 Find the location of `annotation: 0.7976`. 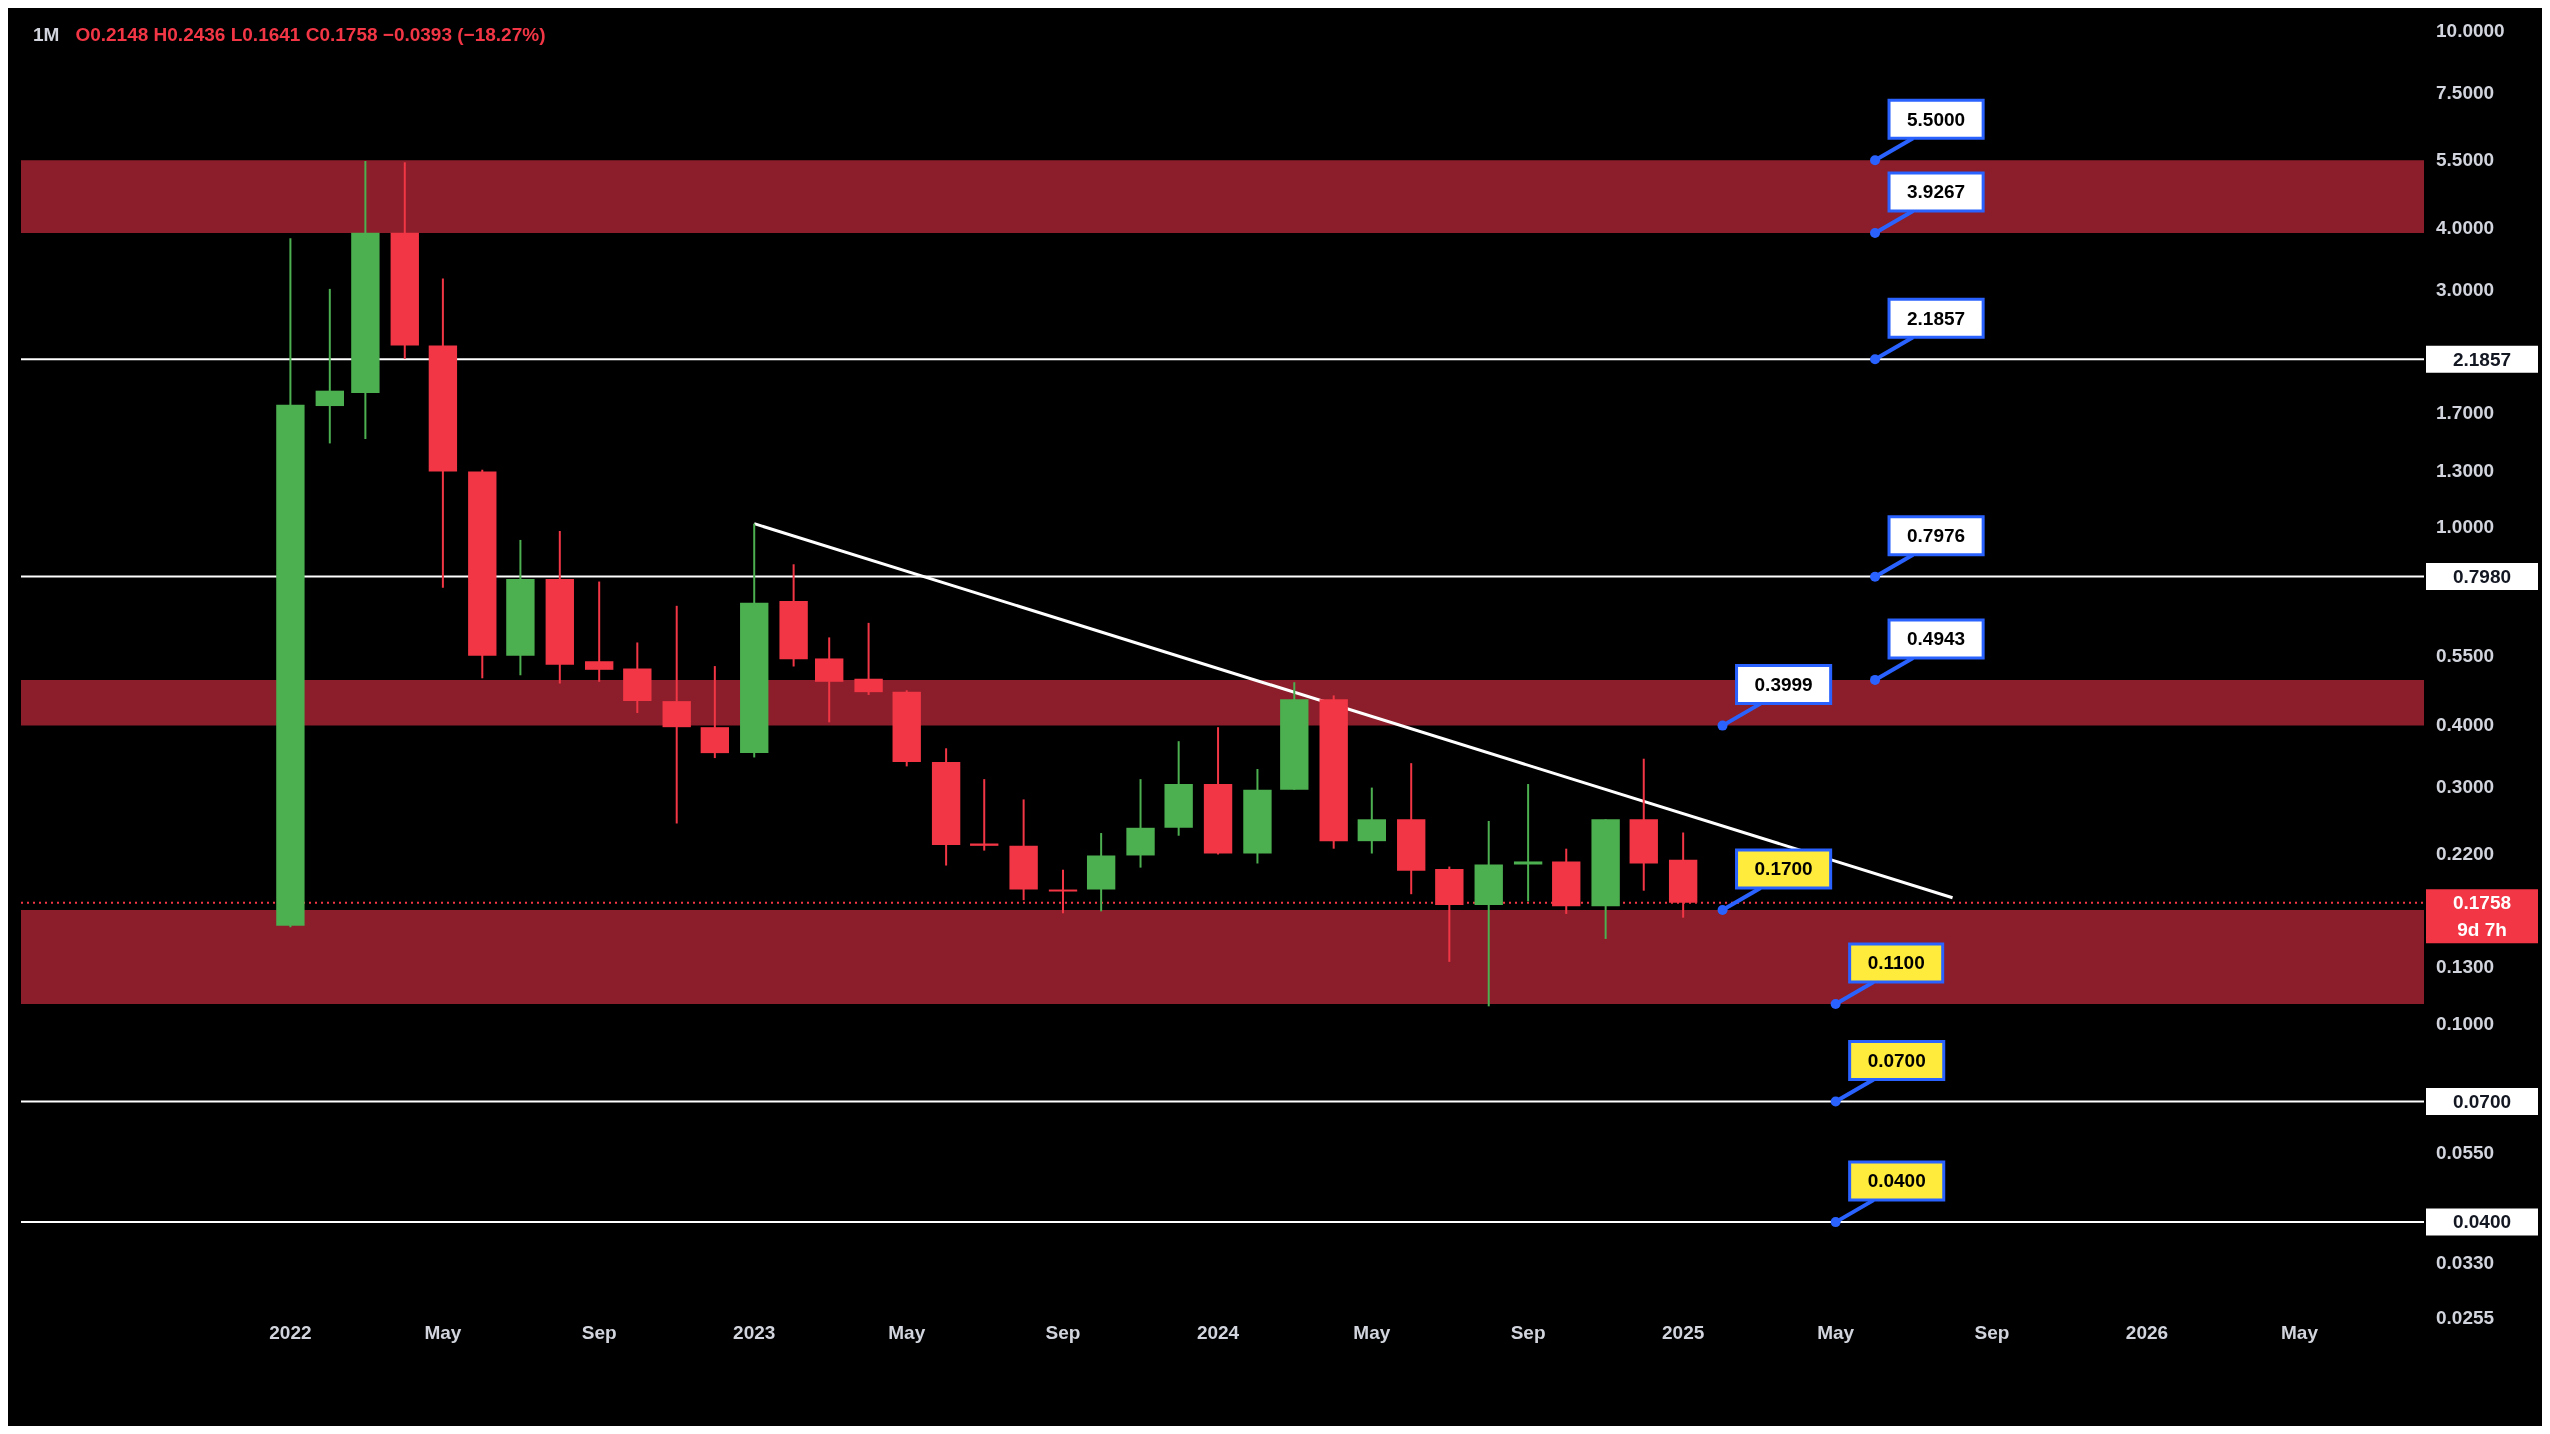

annotation: 0.7976 is located at coordinates (1936, 535).